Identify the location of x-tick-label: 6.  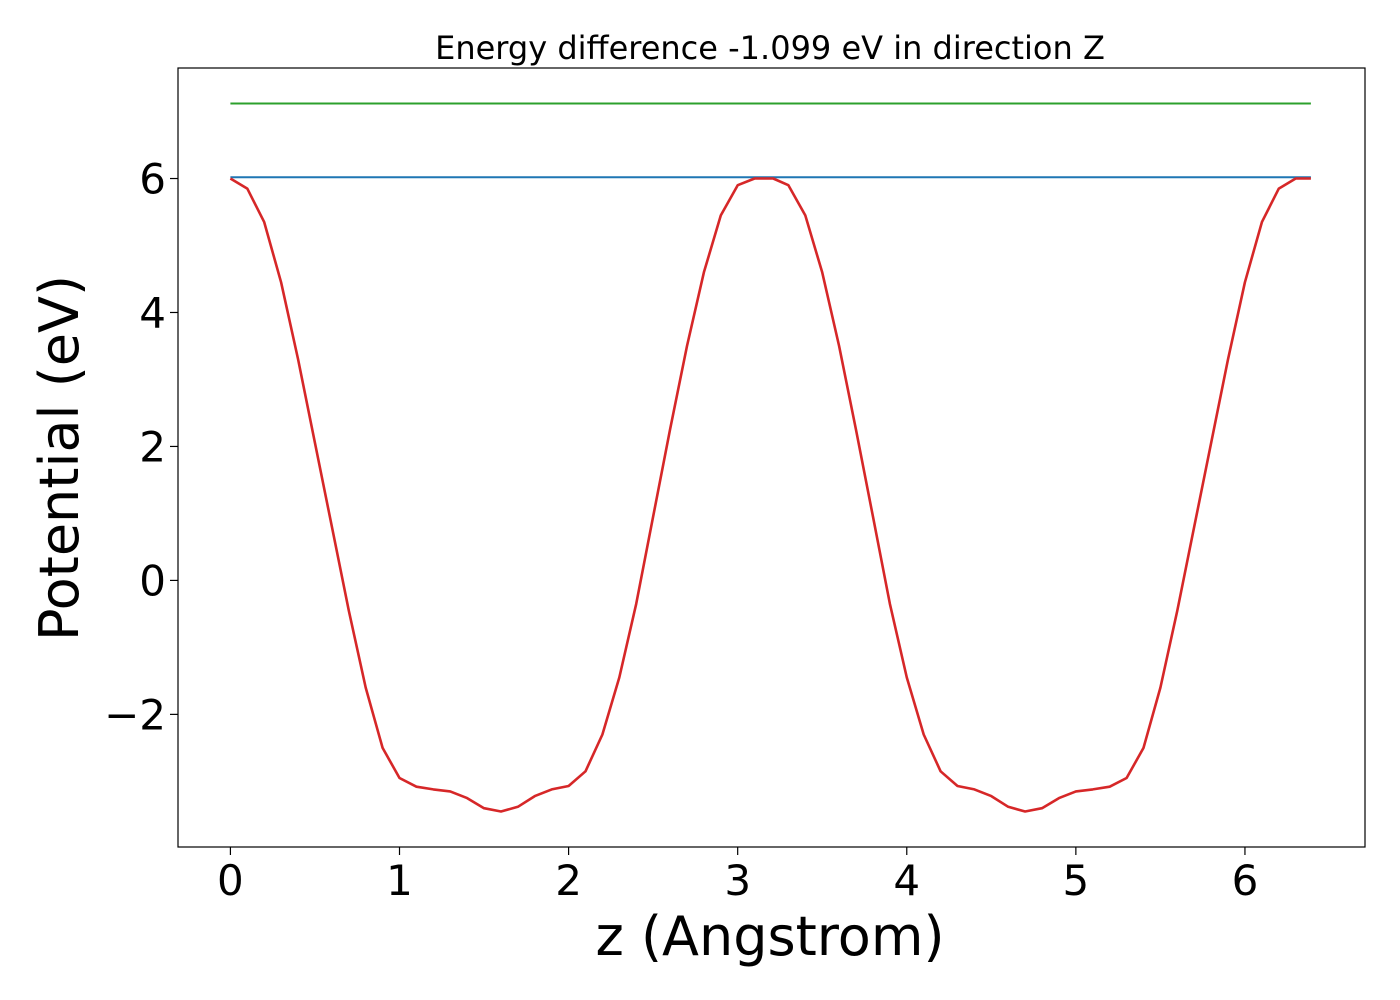
(1245, 880).